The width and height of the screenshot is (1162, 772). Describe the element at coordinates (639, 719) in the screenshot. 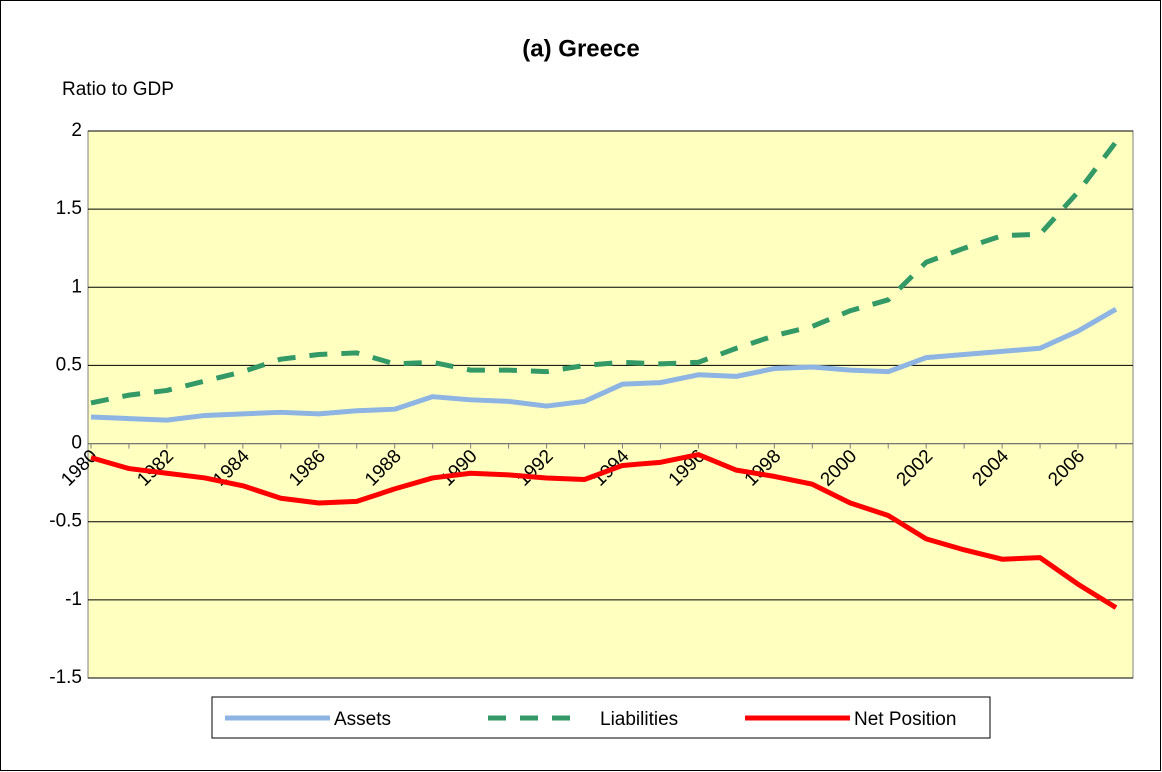

I see `legend-label: Liabilities` at that location.